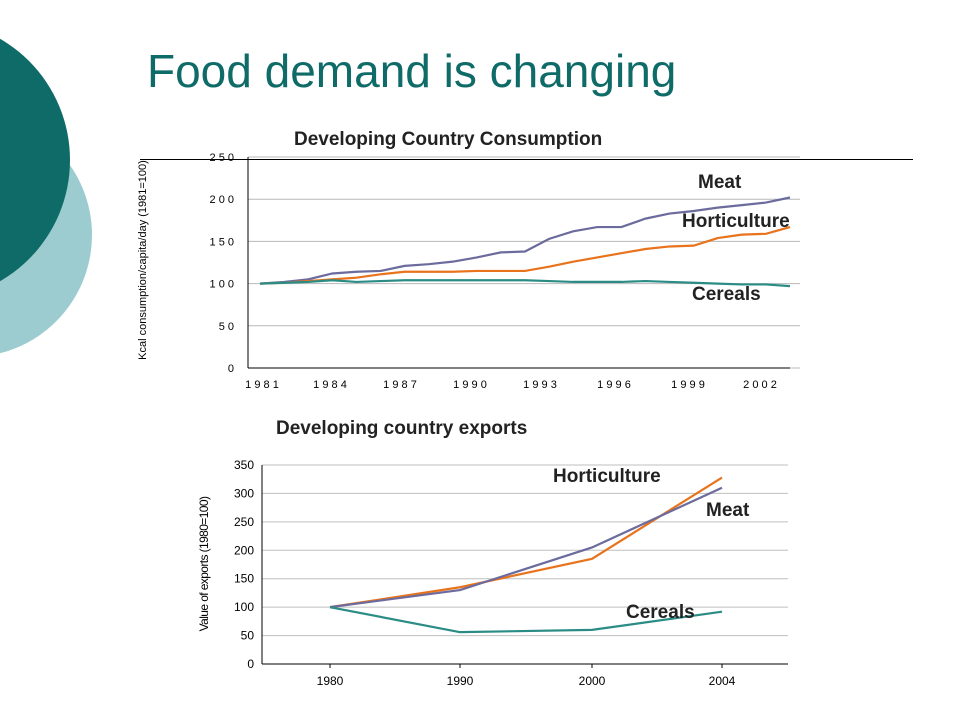 The height and width of the screenshot is (720, 960). I want to click on decorative-circles, so click(46, 196).